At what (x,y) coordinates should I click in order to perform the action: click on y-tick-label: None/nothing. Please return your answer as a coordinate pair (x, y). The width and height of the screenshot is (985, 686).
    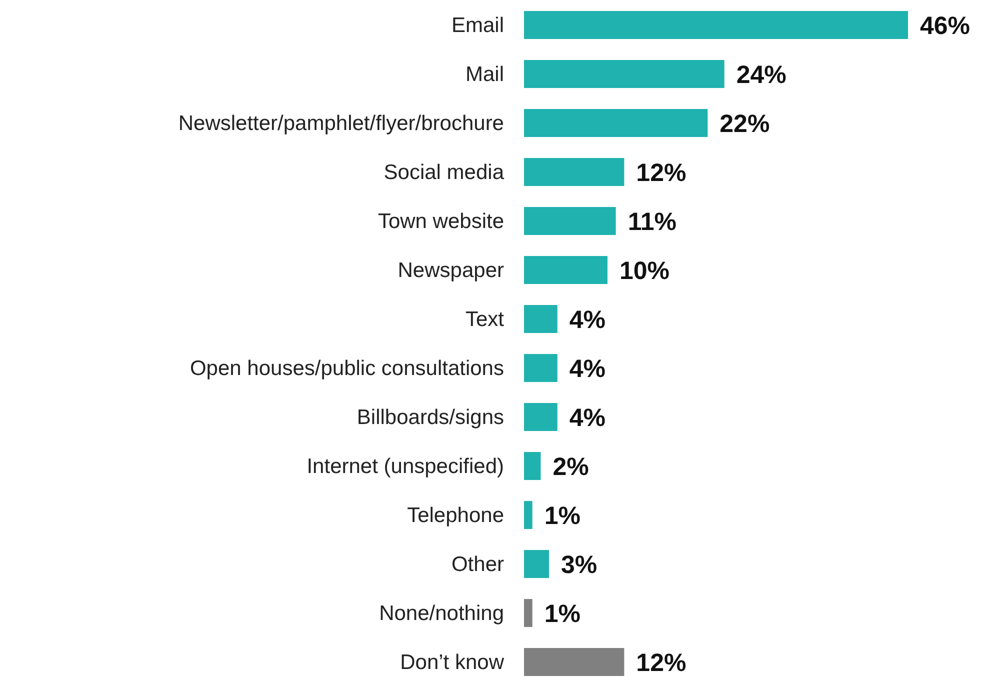
    Looking at the image, I should click on (441, 613).